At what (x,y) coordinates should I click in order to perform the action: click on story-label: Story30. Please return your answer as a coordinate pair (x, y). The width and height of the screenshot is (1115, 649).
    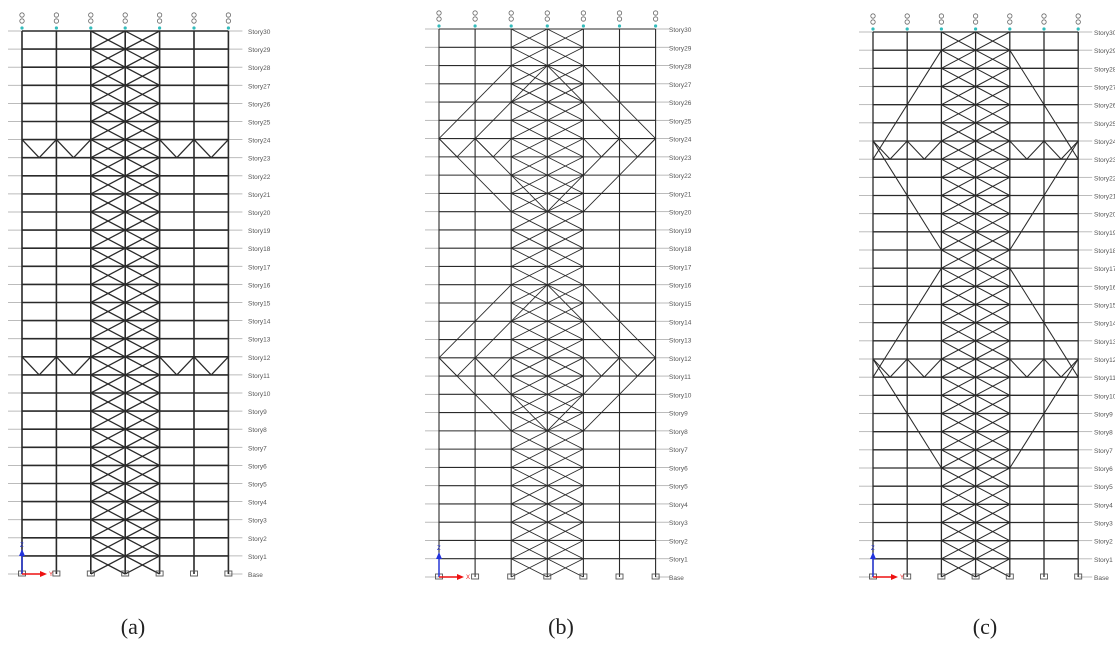
    Looking at the image, I should click on (259, 32).